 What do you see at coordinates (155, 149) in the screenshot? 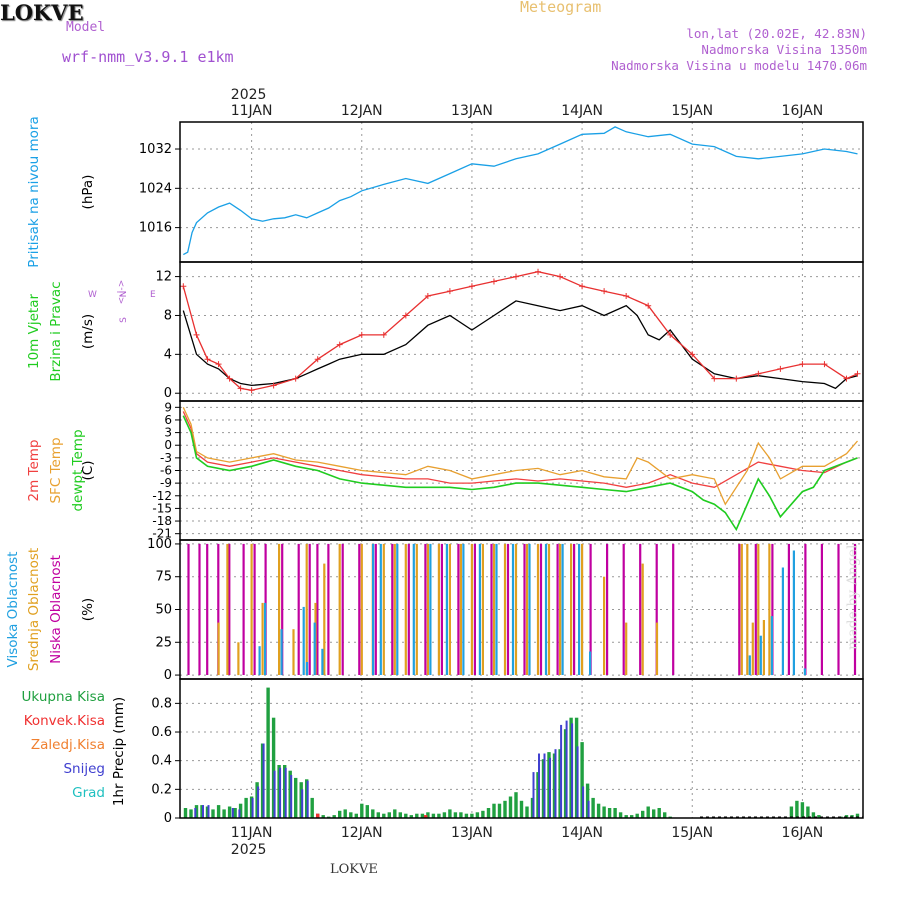
I see `ytick-label-pressure-2: 1032` at bounding box center [155, 149].